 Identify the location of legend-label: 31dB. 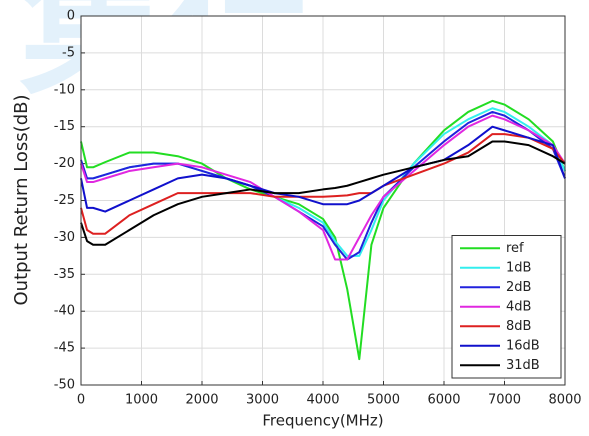
(523, 365).